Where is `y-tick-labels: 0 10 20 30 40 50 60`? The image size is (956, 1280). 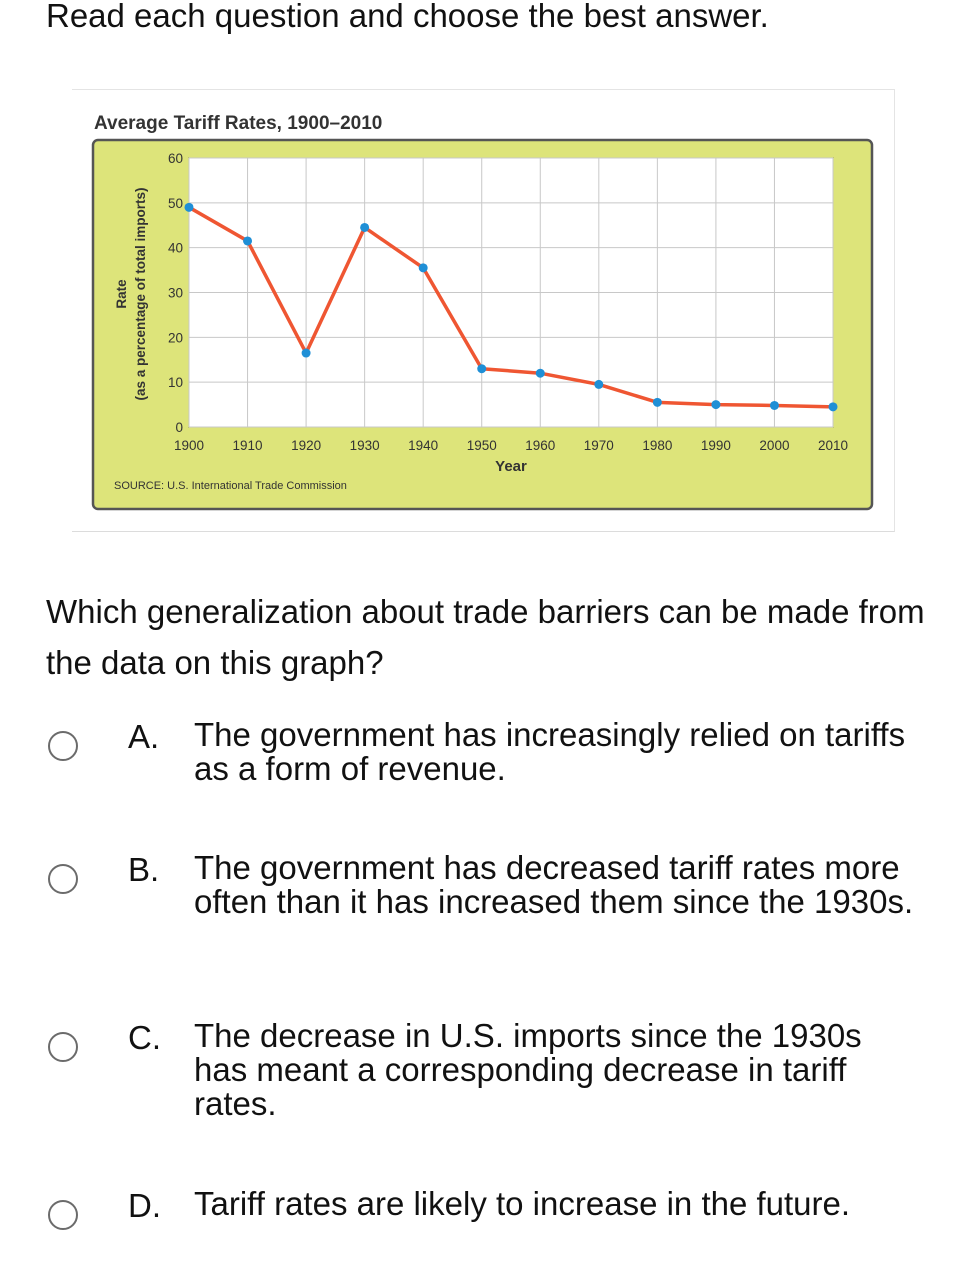
y-tick-labels: 0 10 20 30 40 50 60 is located at coordinates (175, 293).